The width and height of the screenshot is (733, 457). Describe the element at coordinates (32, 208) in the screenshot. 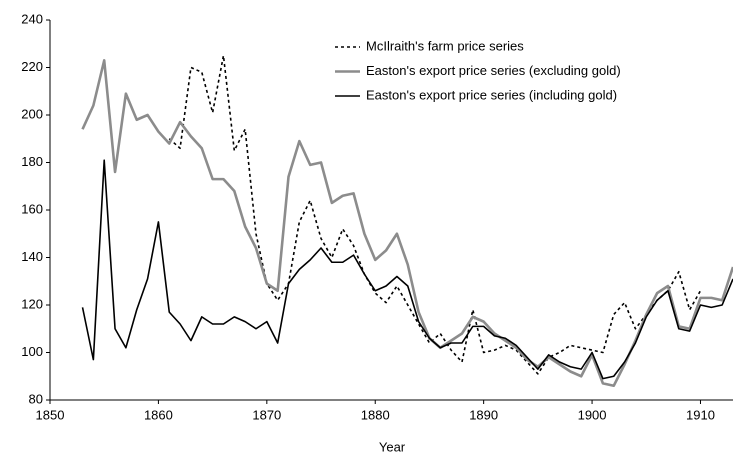

I see `y-tick-label: 160` at that location.